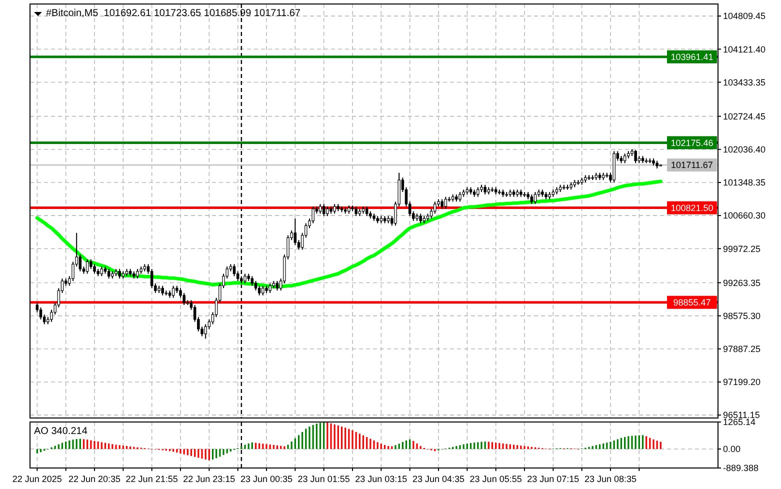  Describe the element at coordinates (381, 479) in the screenshot. I see `x-tick-label: 23 Jun 03:15` at that location.